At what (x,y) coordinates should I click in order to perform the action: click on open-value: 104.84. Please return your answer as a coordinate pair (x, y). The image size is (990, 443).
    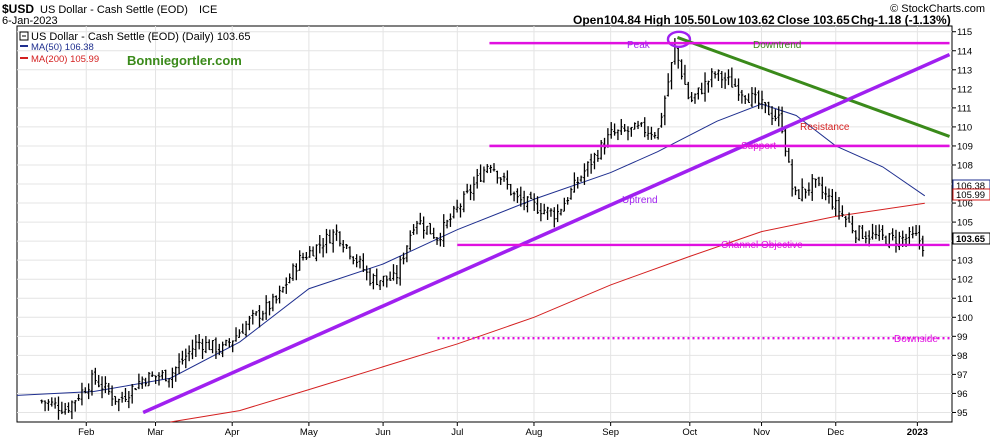
    Looking at the image, I should click on (622, 20).